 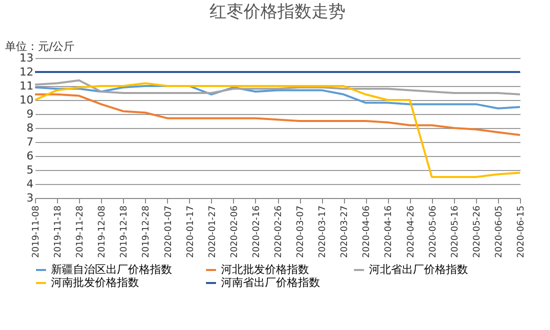 I want to click on x-tick-label: 2019-11-18, so click(x=59, y=231).